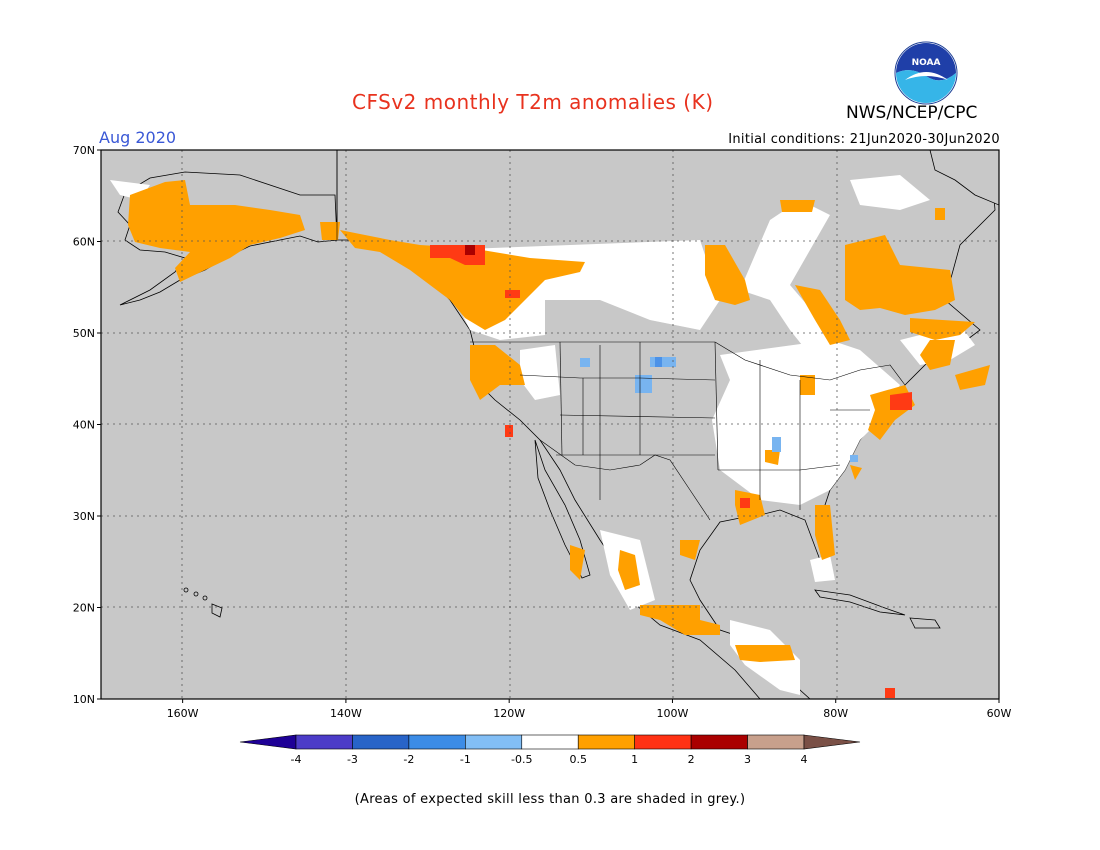 The image size is (1100, 850). I want to click on lon-tick-label: 160W, so click(183, 713).